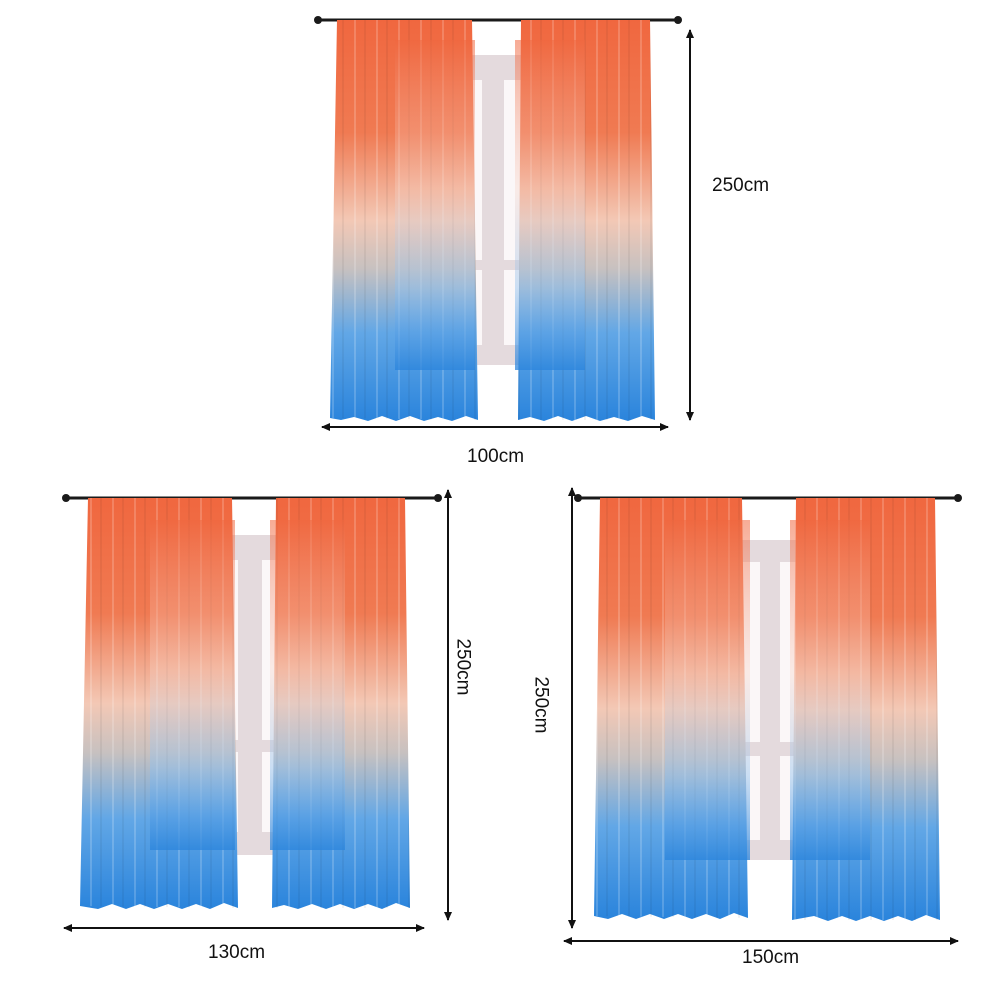 The image size is (1001, 1001). I want to click on height-label-130: 250cm, so click(463, 667).